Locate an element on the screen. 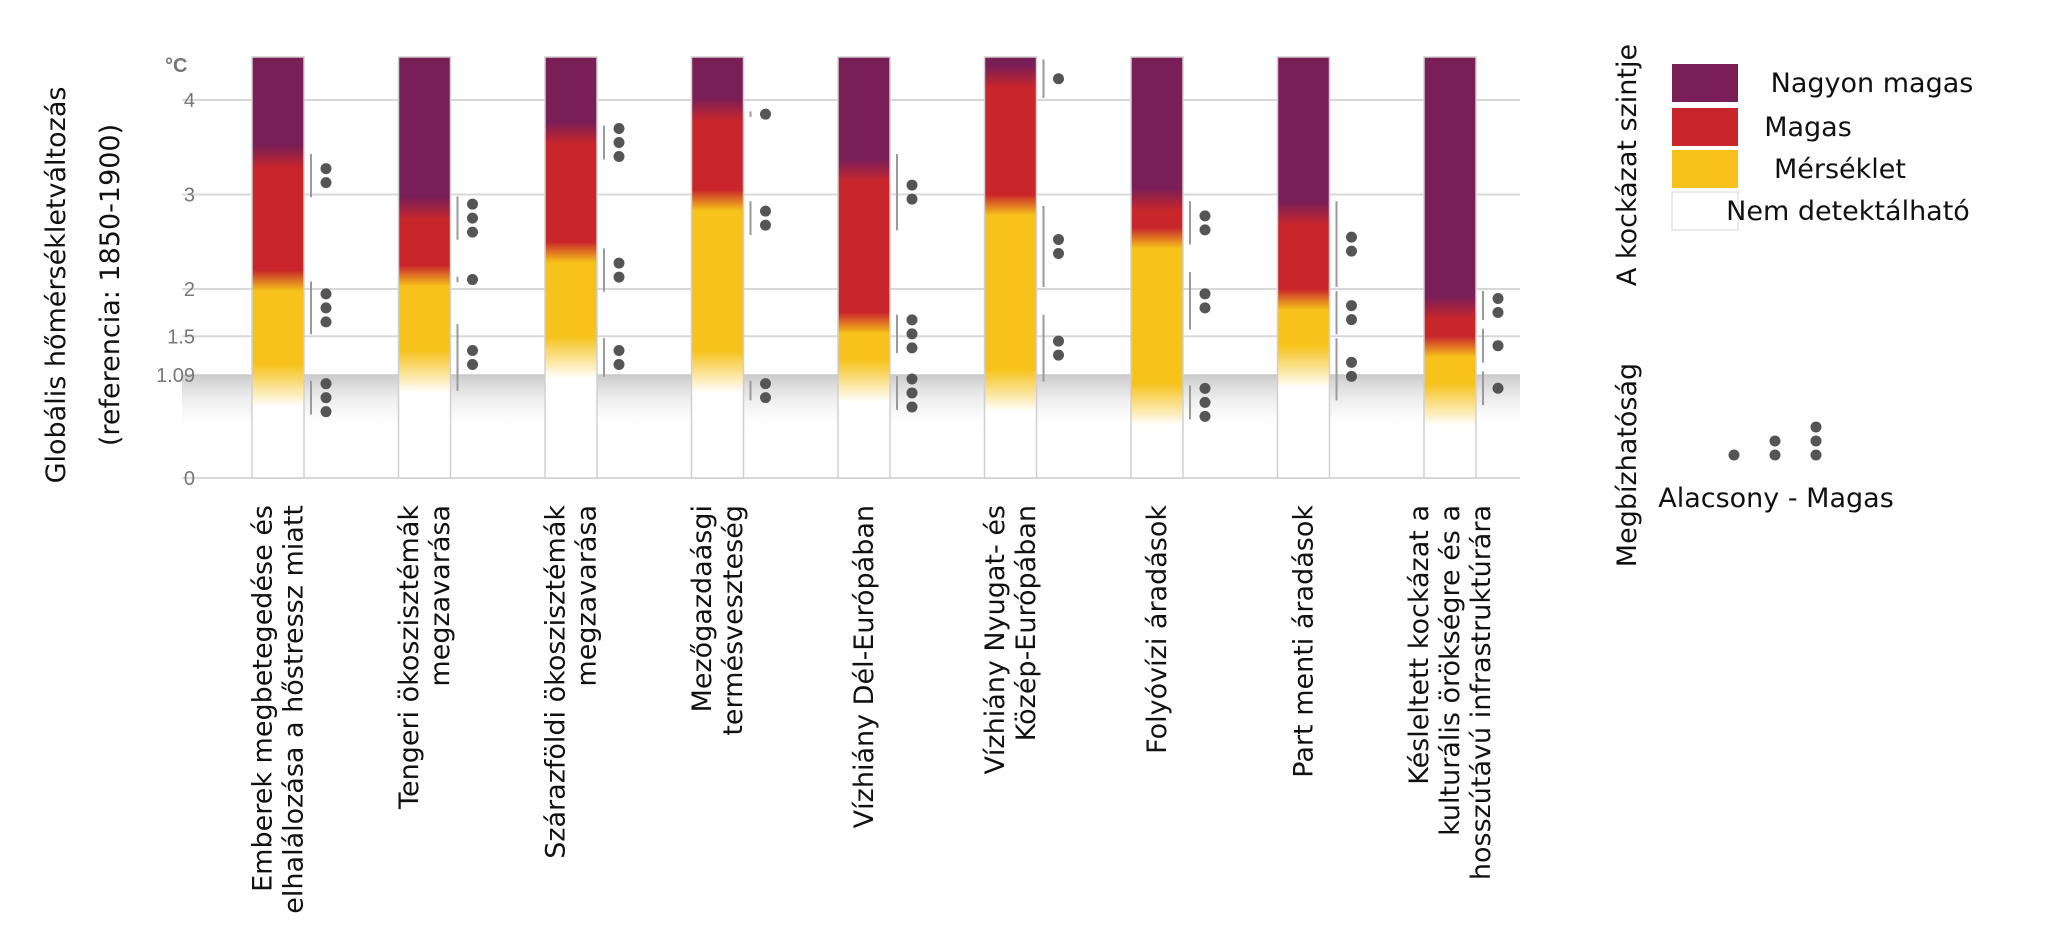 The height and width of the screenshot is (940, 2048). y-tick-label: 1.5 is located at coordinates (181, 337).